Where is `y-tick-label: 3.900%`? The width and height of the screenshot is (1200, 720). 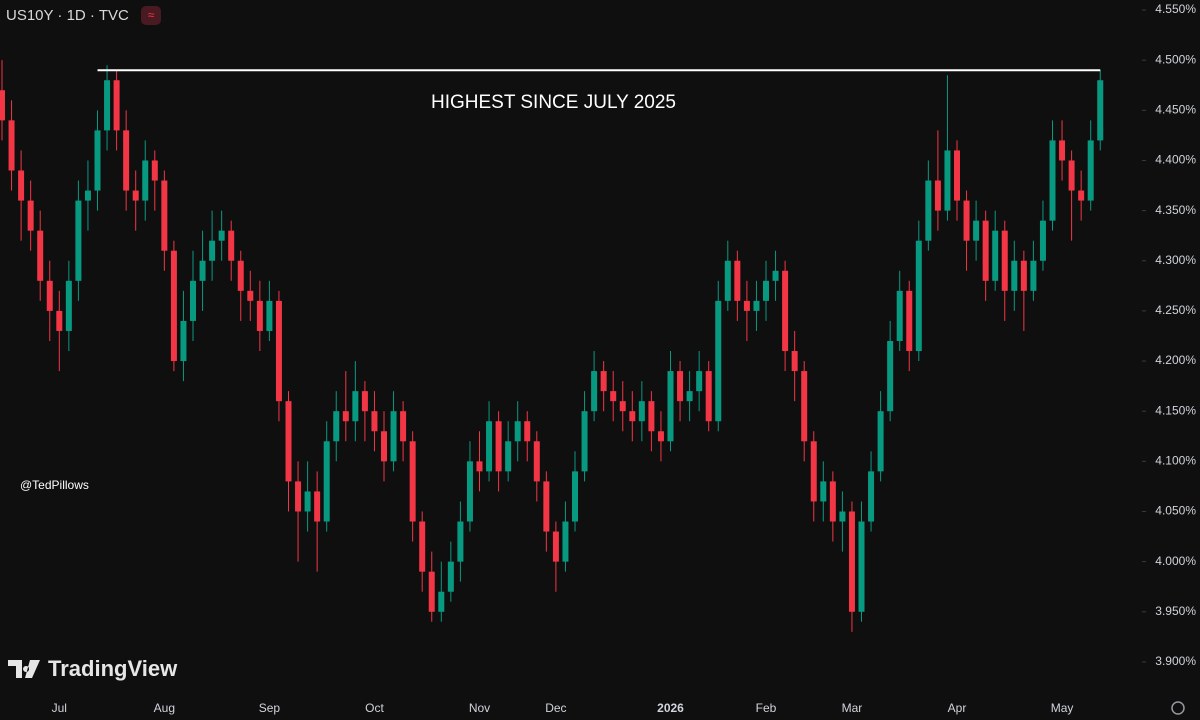 y-tick-label: 3.900% is located at coordinates (1175, 661).